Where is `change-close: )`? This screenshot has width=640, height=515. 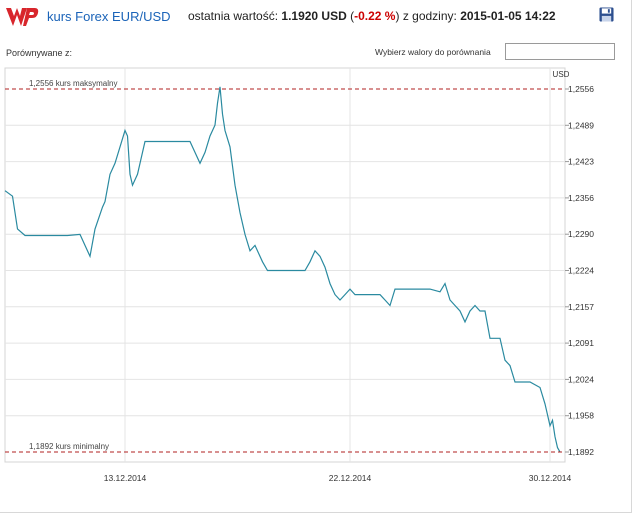 change-close: ) is located at coordinates (397, 16).